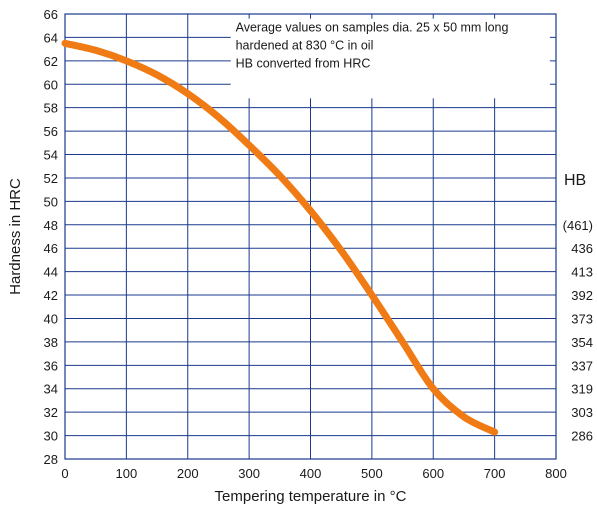 The height and width of the screenshot is (511, 597). What do you see at coordinates (51, 237) in the screenshot?
I see `y-tick-labels: 28 30 32 34 36 38 40 42 44 46 48 50 52 54 56 58 60 62 64 66` at bounding box center [51, 237].